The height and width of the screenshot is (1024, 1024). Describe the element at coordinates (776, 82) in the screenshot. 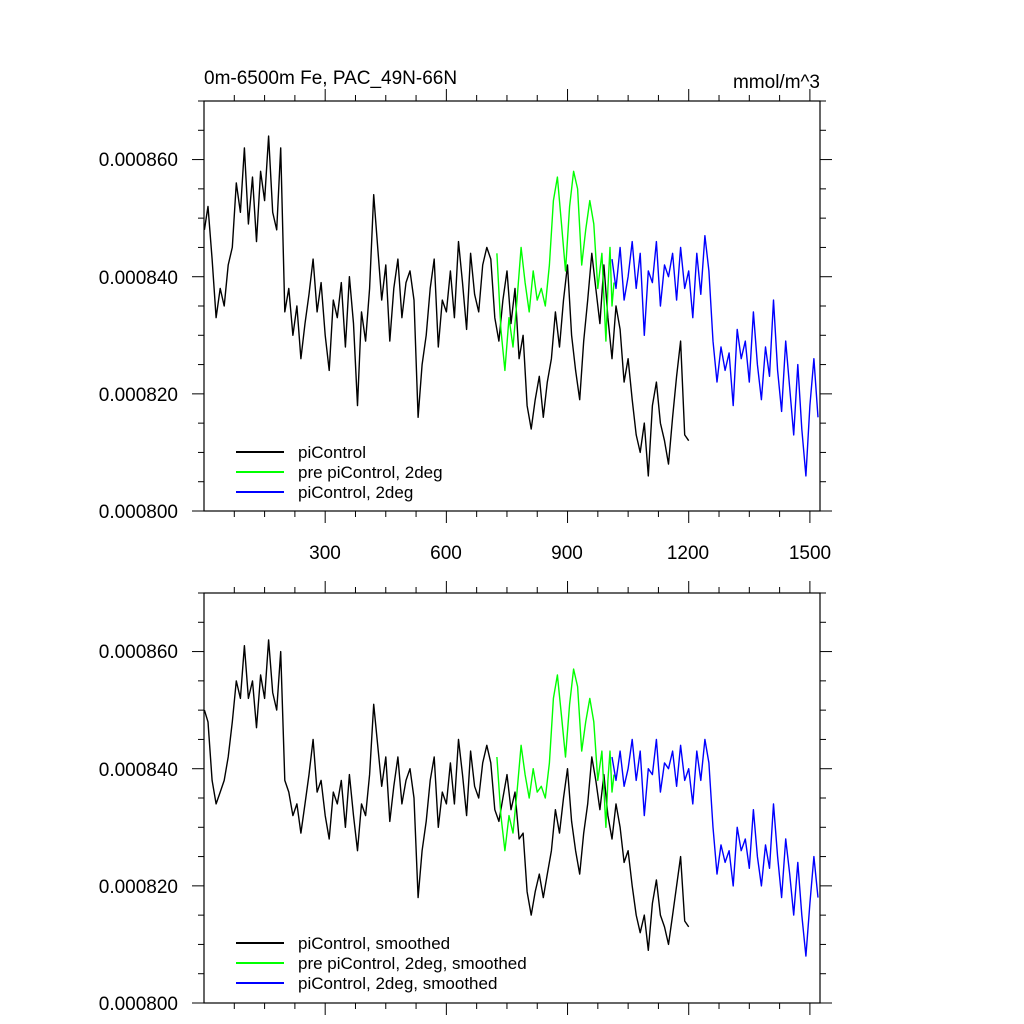

I see `chart-units-label: mmol/m^3` at that location.